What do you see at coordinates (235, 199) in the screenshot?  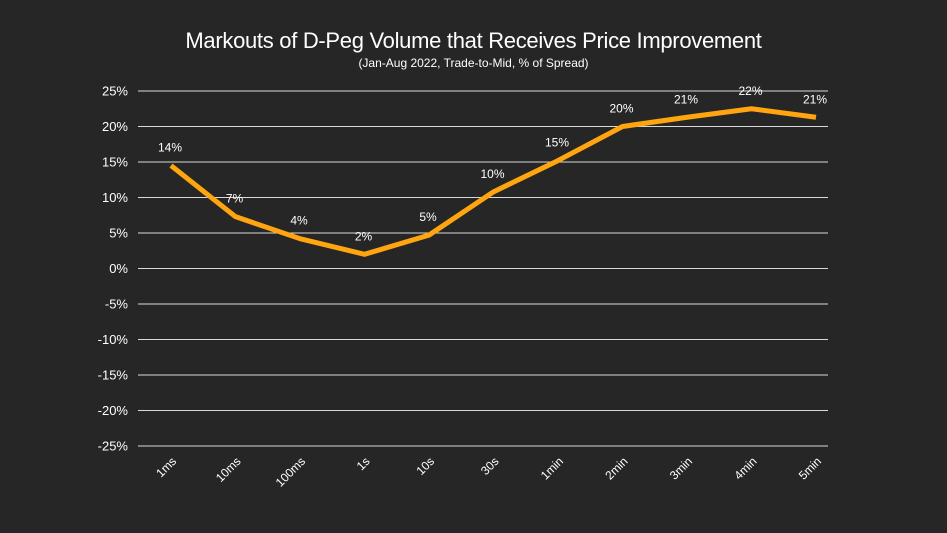 I see `data-label: 7%` at bounding box center [235, 199].